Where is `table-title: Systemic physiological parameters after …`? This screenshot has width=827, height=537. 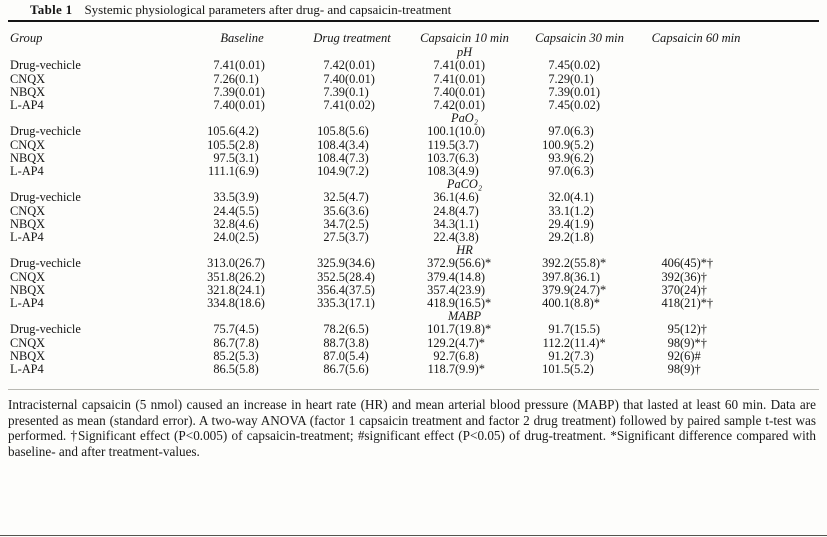
table-title: Systemic physiological parameters after … is located at coordinates (268, 9).